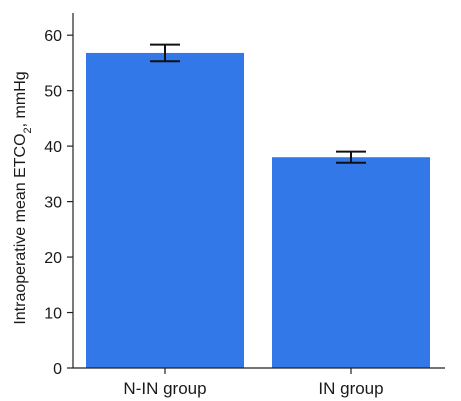  I want to click on y-tick-label: 40, so click(53, 147).